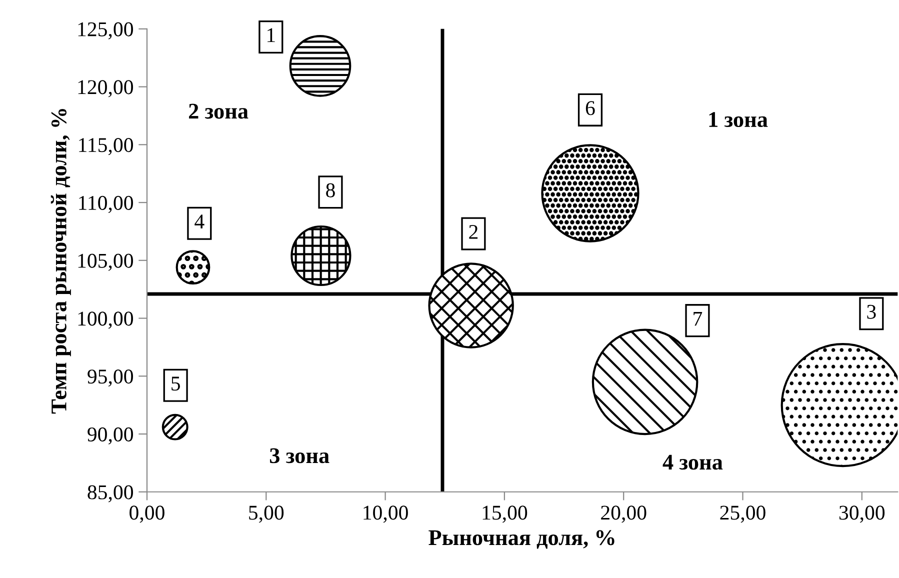  What do you see at coordinates (105, 89) in the screenshot?
I see `y-tick-label: 120,00` at bounding box center [105, 89].